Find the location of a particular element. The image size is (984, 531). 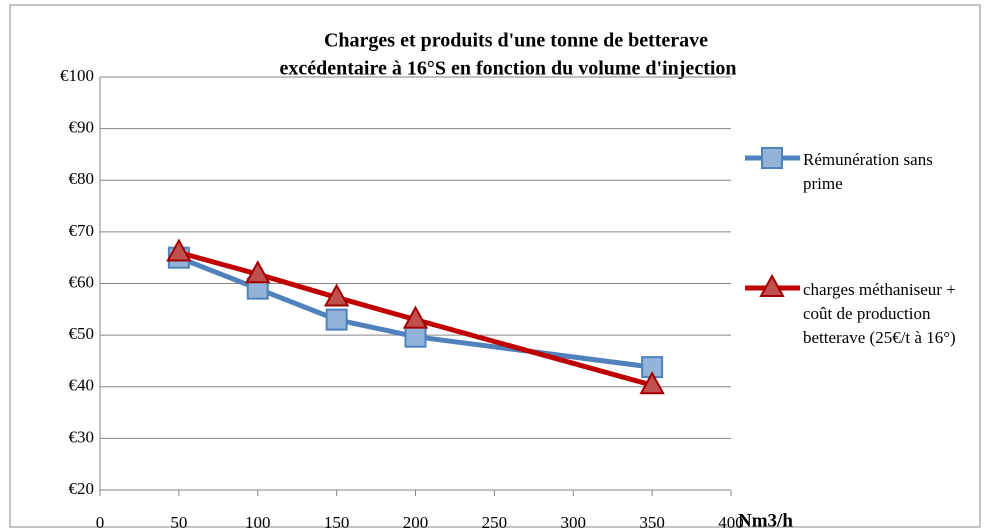

x-tick-label: 250 is located at coordinates (495, 522).